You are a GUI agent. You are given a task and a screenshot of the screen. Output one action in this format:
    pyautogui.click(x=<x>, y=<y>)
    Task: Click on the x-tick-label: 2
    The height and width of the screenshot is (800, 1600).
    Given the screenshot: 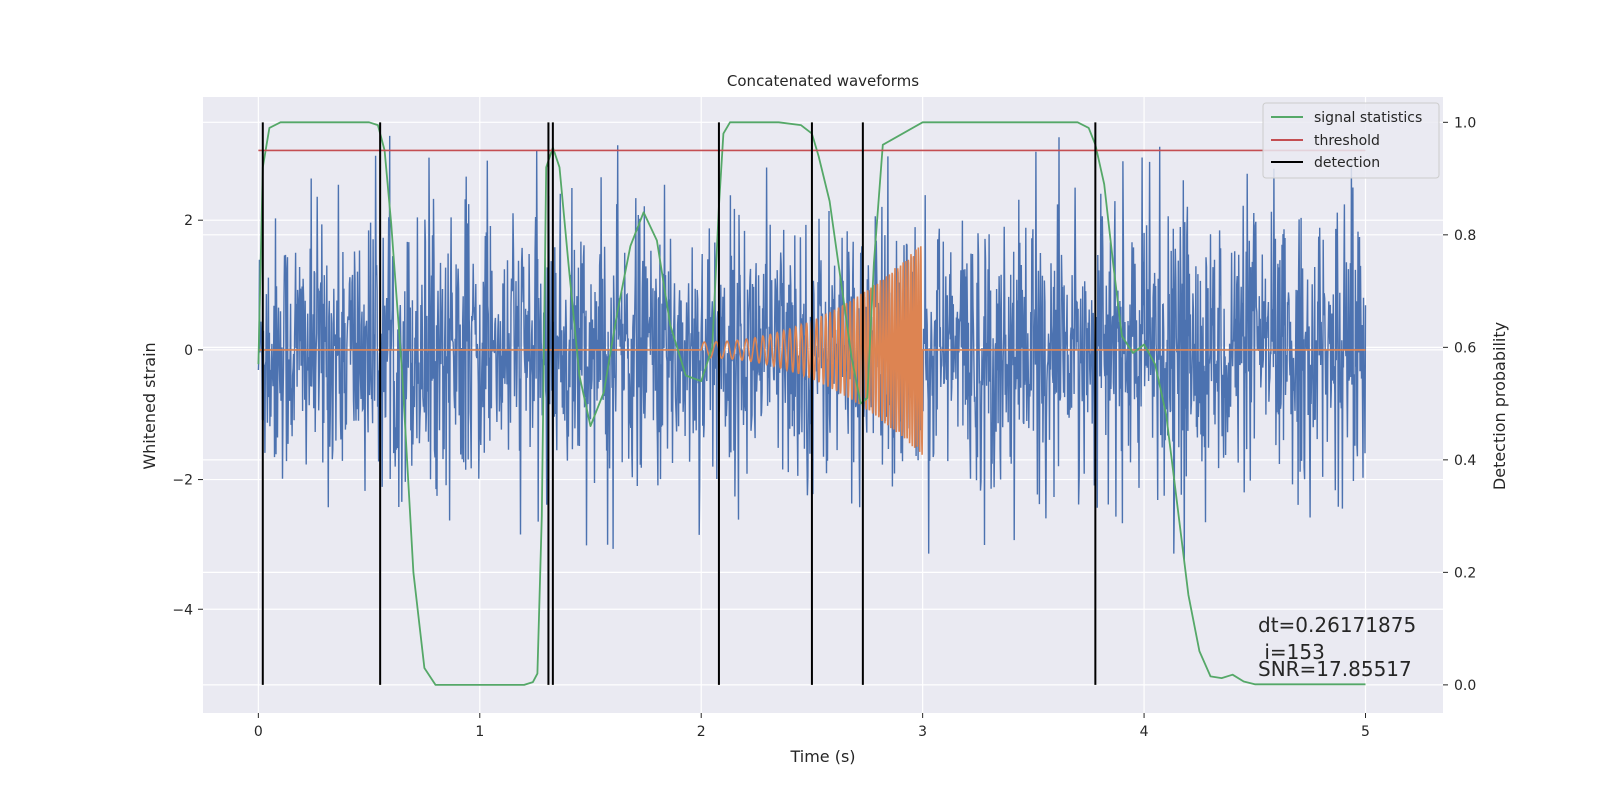 What is the action you would take?
    pyautogui.click(x=701, y=732)
    